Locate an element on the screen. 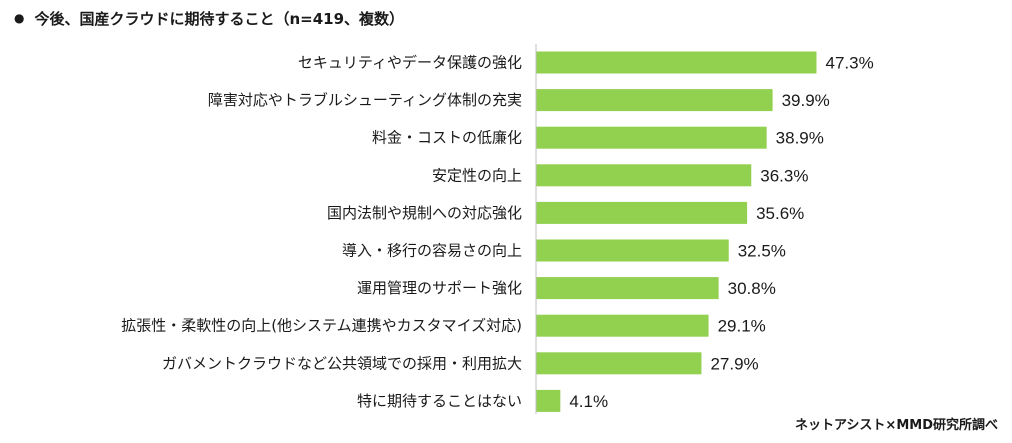  category-label: 安定性の向上 is located at coordinates (477, 175).